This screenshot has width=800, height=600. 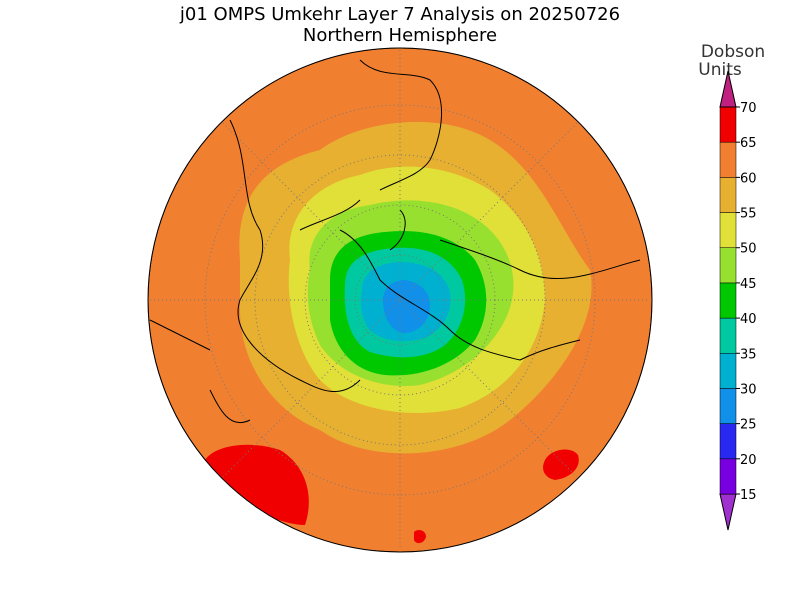 I want to click on colorbar-tick-label: 25, so click(x=748, y=425).